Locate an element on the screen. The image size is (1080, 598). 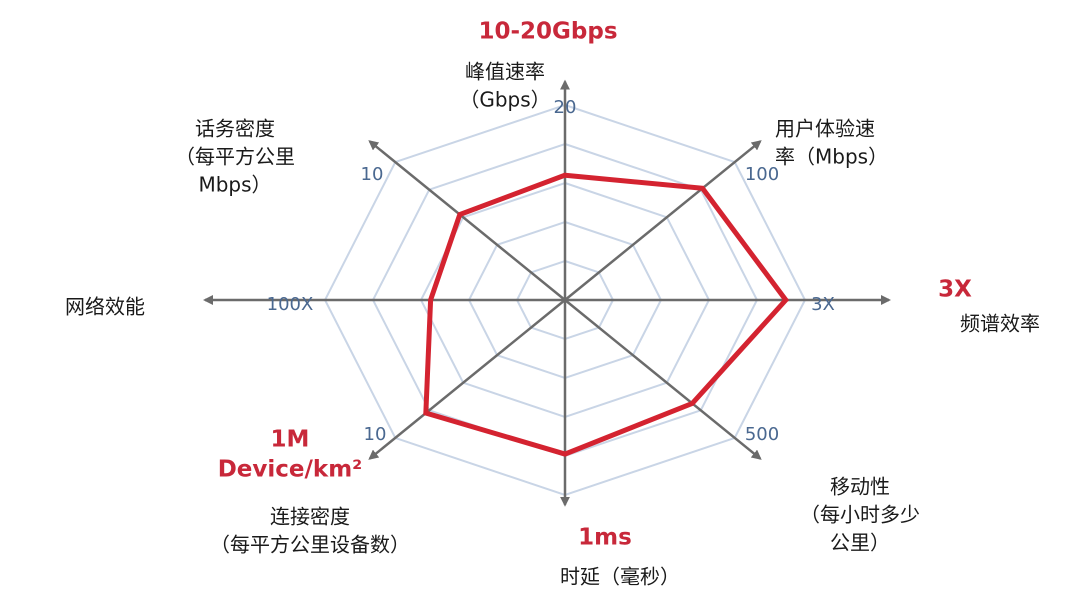
axis-name: （每平方公里设备数） is located at coordinates (310, 545).